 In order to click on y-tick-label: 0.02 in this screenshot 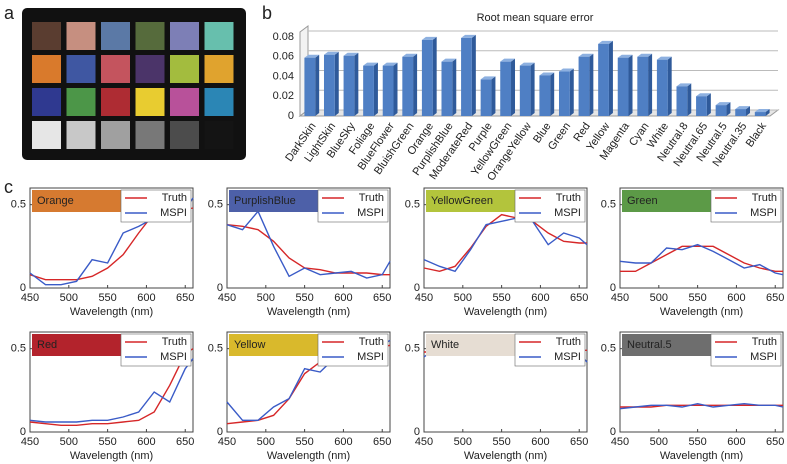, I will do `click(283, 96)`.